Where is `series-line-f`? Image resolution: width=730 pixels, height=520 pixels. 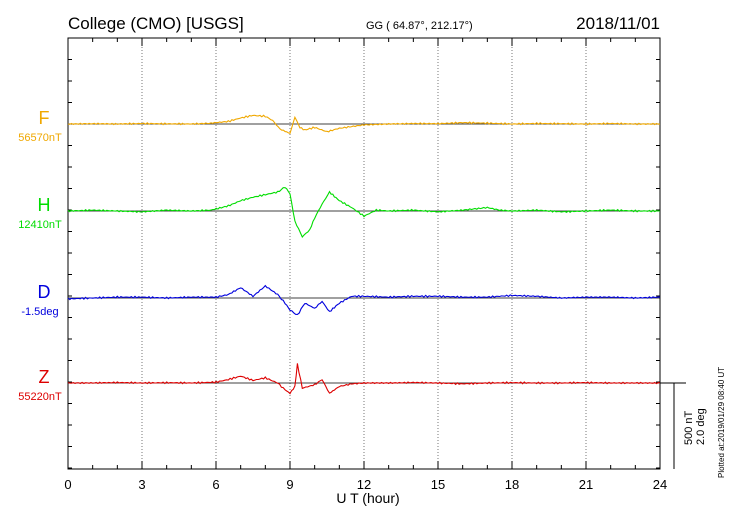 series-line-f is located at coordinates (364, 124).